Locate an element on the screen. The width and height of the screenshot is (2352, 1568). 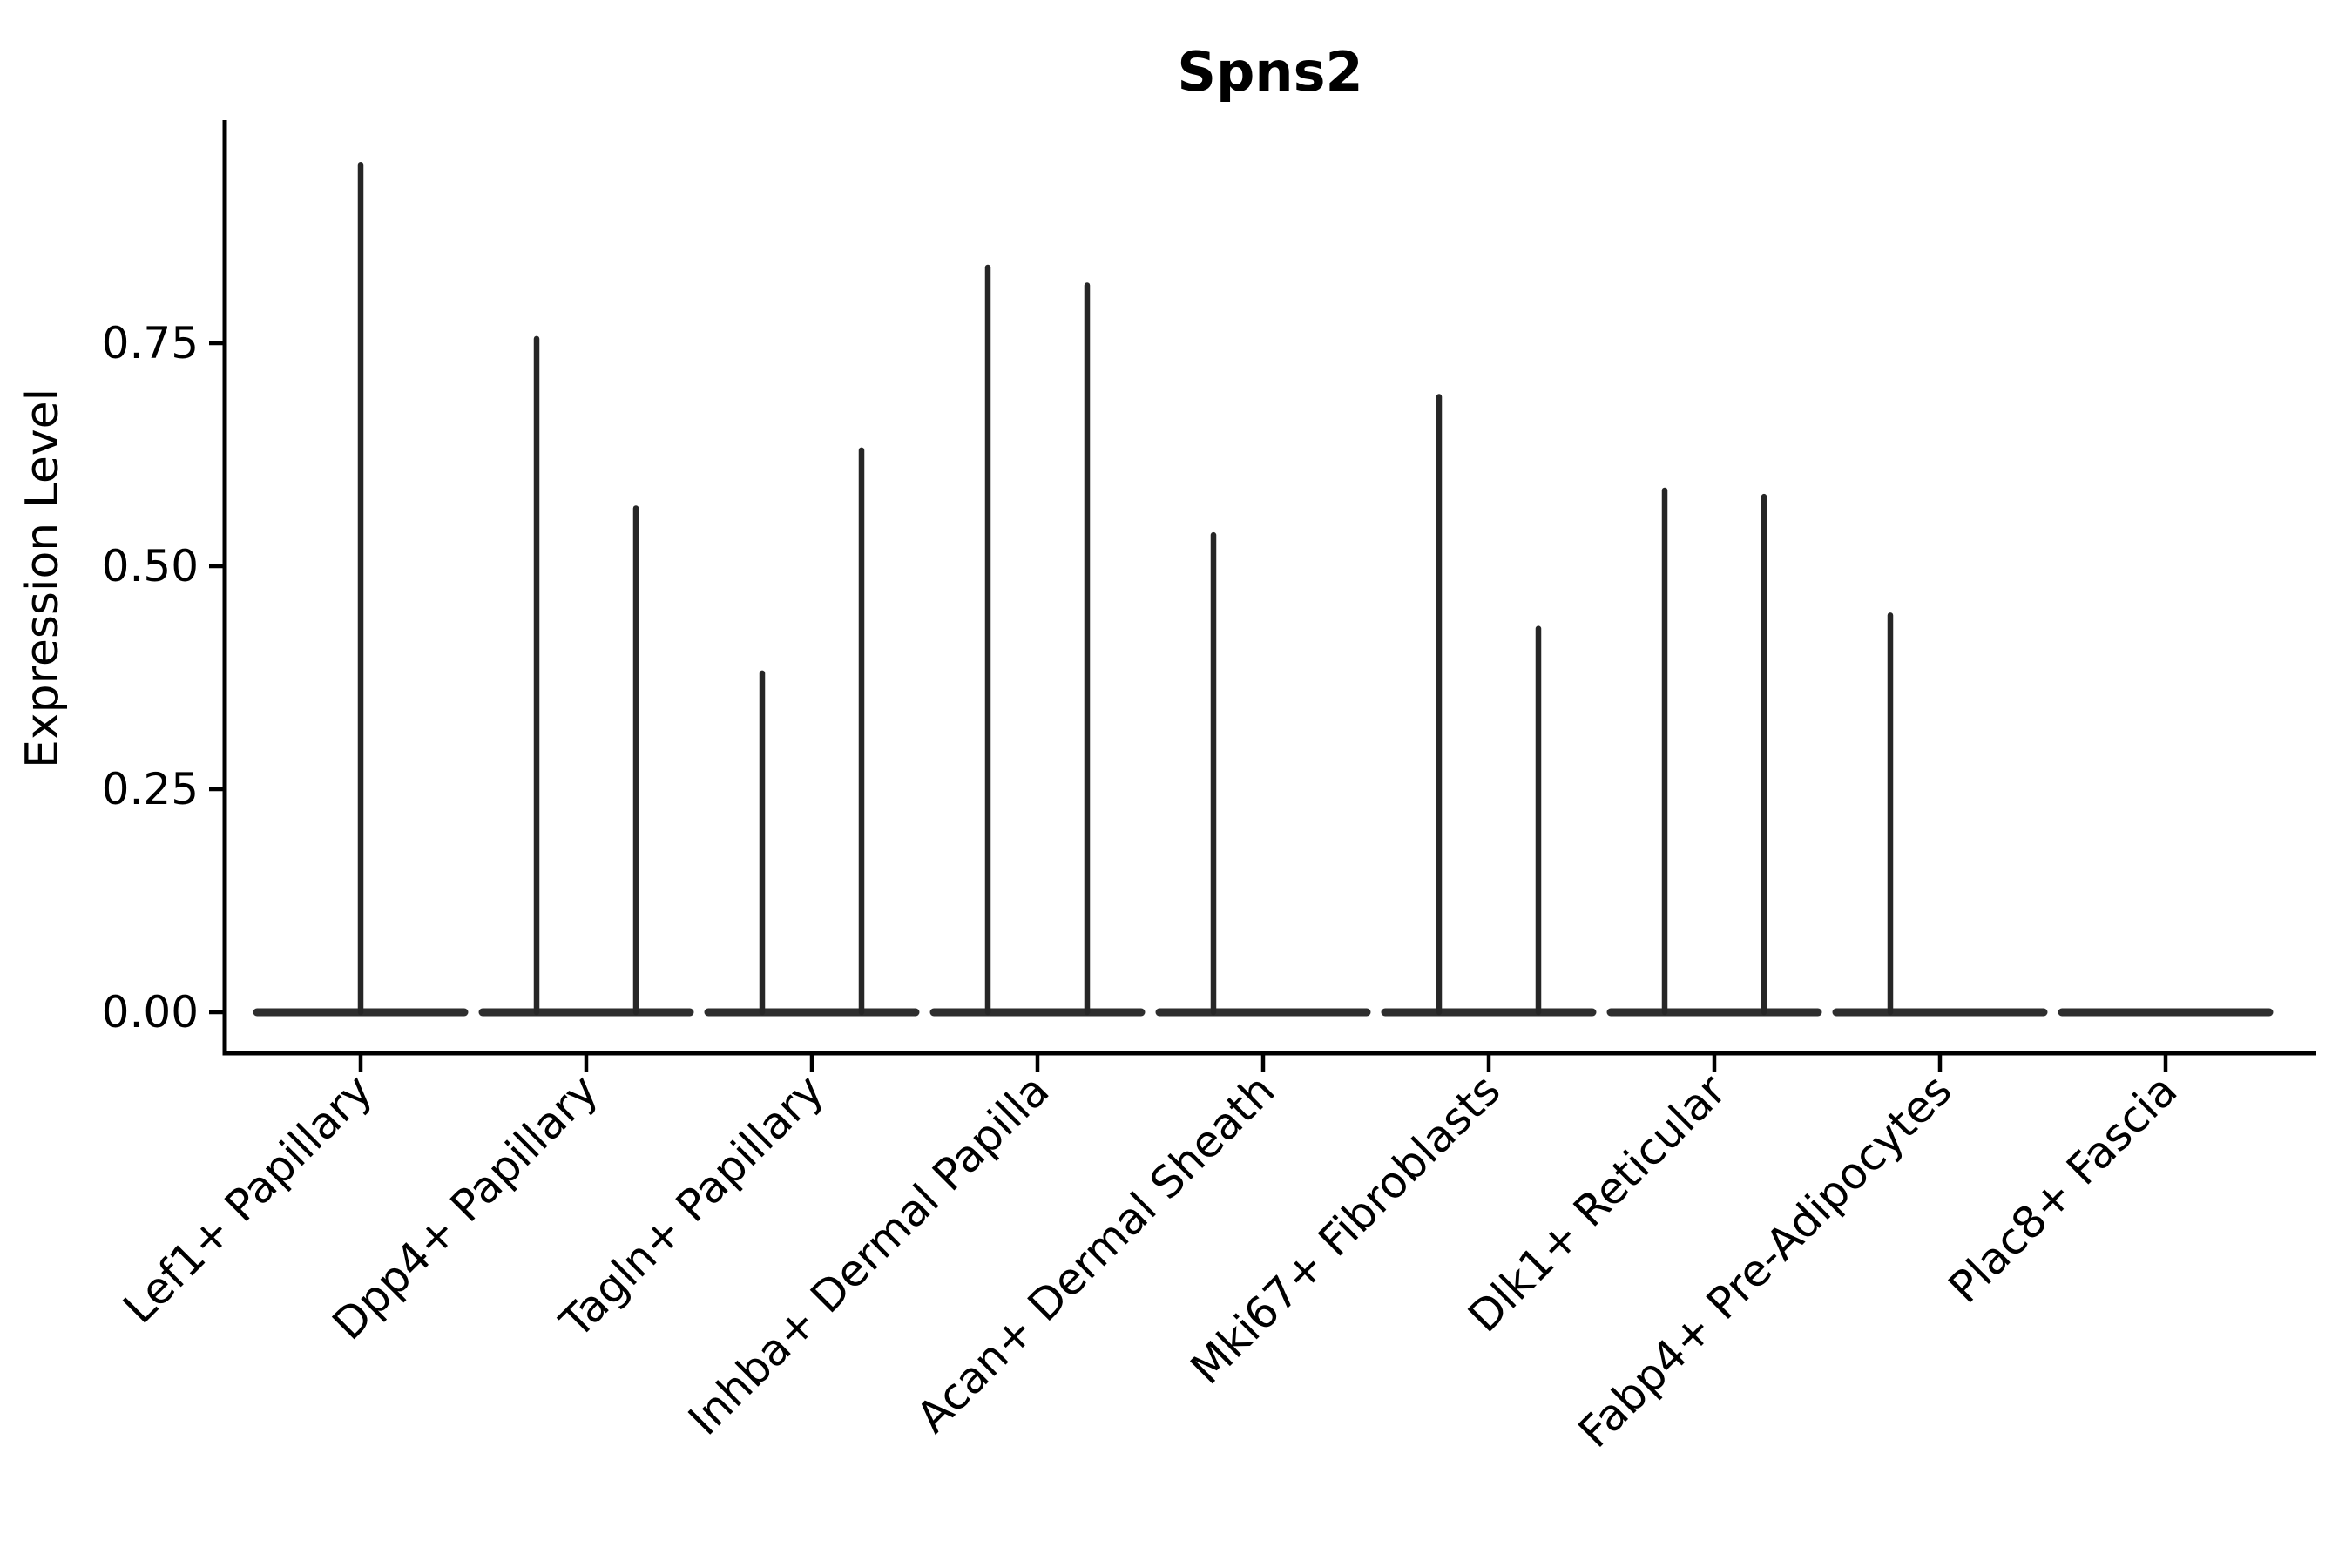
x-tick-label: Acan+ Dermal Sheath is located at coordinates (1096, 1253).